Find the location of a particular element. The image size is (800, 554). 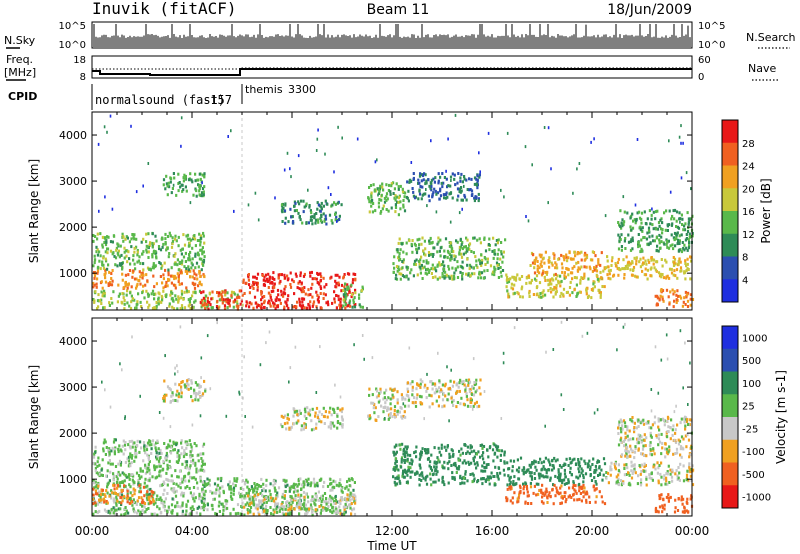

colorbar-swatch is located at coordinates (730, 245).